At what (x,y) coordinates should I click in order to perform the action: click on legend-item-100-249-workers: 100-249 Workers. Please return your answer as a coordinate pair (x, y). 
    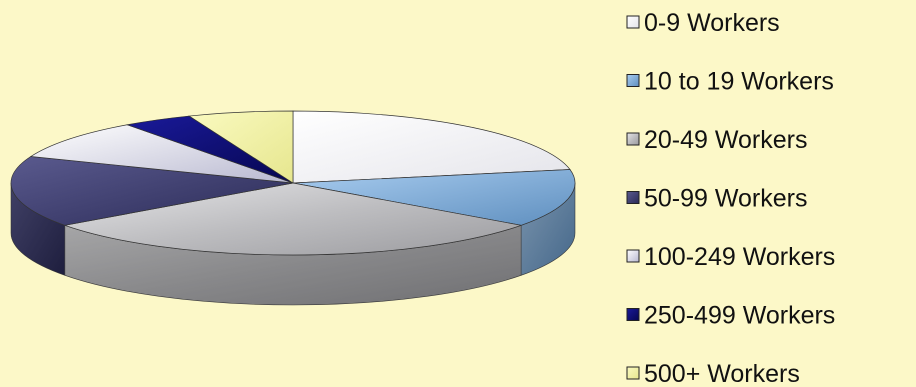
    Looking at the image, I should click on (730, 257).